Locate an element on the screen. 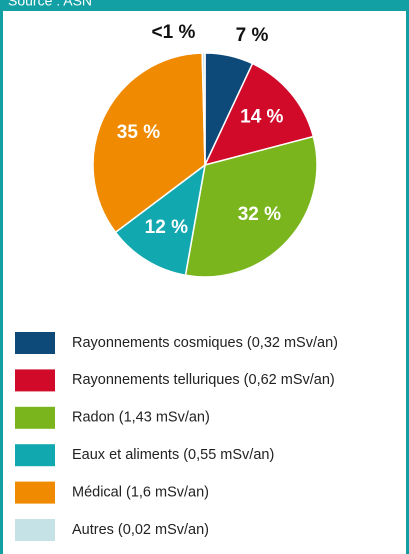 Image resolution: width=409 pixels, height=554 pixels. legend-label: Rayonnements cosmiques (0,32 mSv/an) is located at coordinates (205, 343).